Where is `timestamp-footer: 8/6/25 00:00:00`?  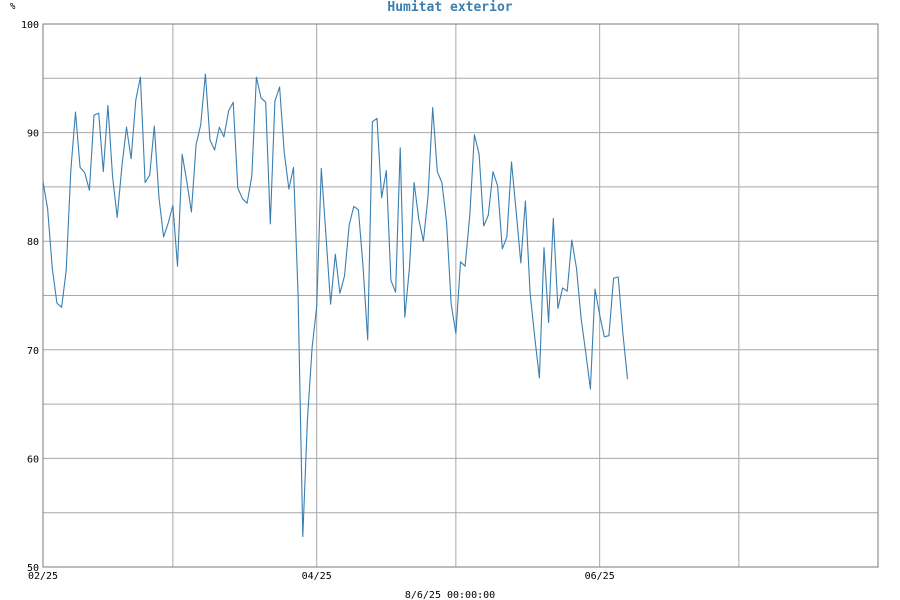 timestamp-footer: 8/6/25 00:00:00 is located at coordinates (450, 595).